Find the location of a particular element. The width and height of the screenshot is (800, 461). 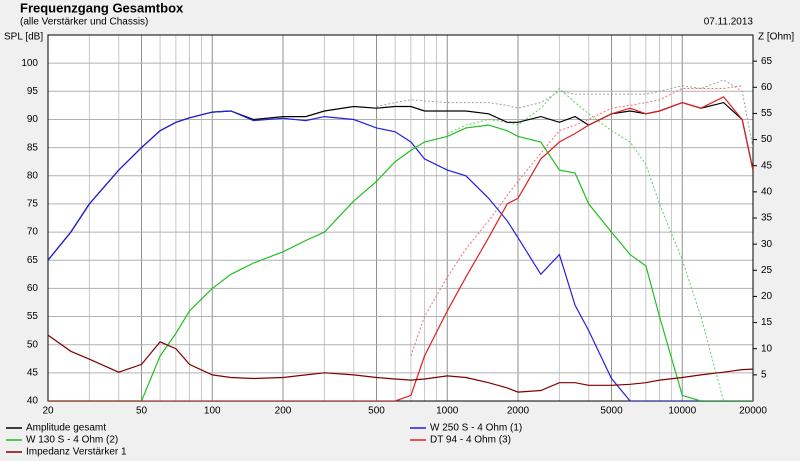

y2-tick-label: 20 is located at coordinates (767, 296).